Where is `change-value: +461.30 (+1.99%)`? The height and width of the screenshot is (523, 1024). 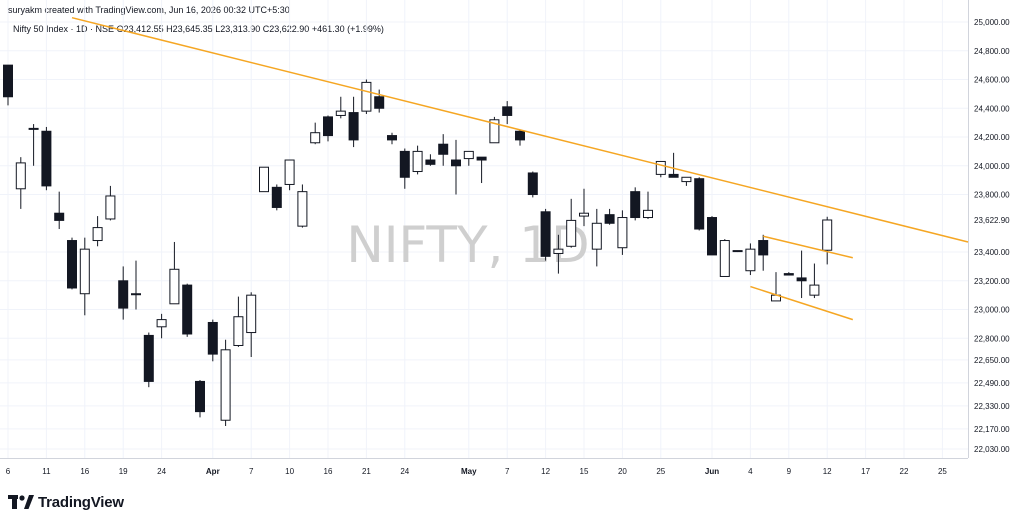
change-value: +461.30 (+1.99%) is located at coordinates (347, 29).